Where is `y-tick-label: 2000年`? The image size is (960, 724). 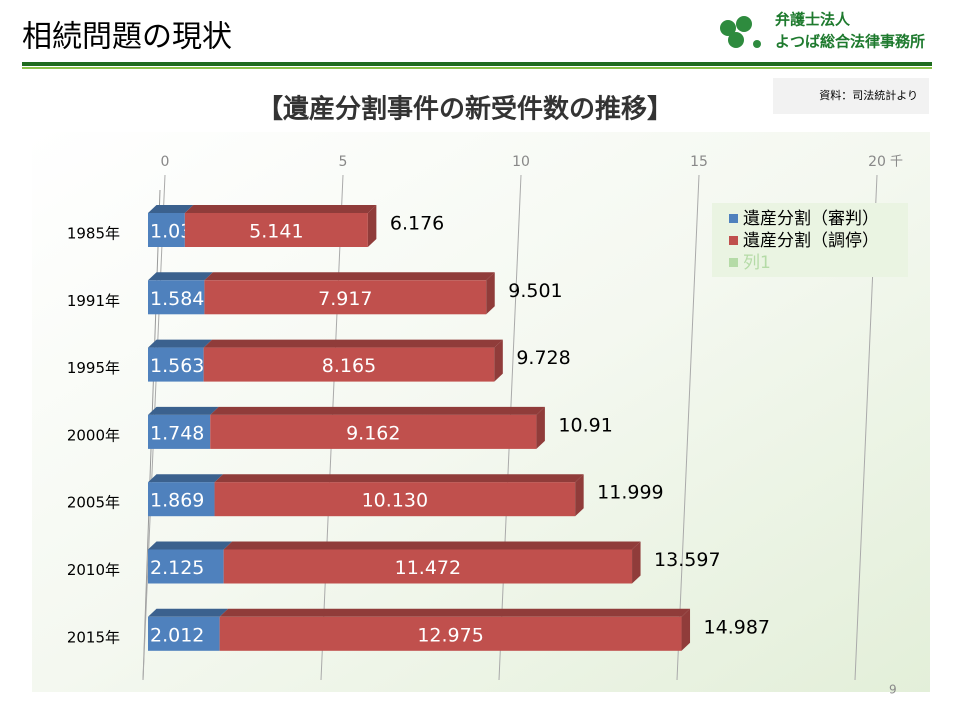 y-tick-label: 2000年 is located at coordinates (93, 435).